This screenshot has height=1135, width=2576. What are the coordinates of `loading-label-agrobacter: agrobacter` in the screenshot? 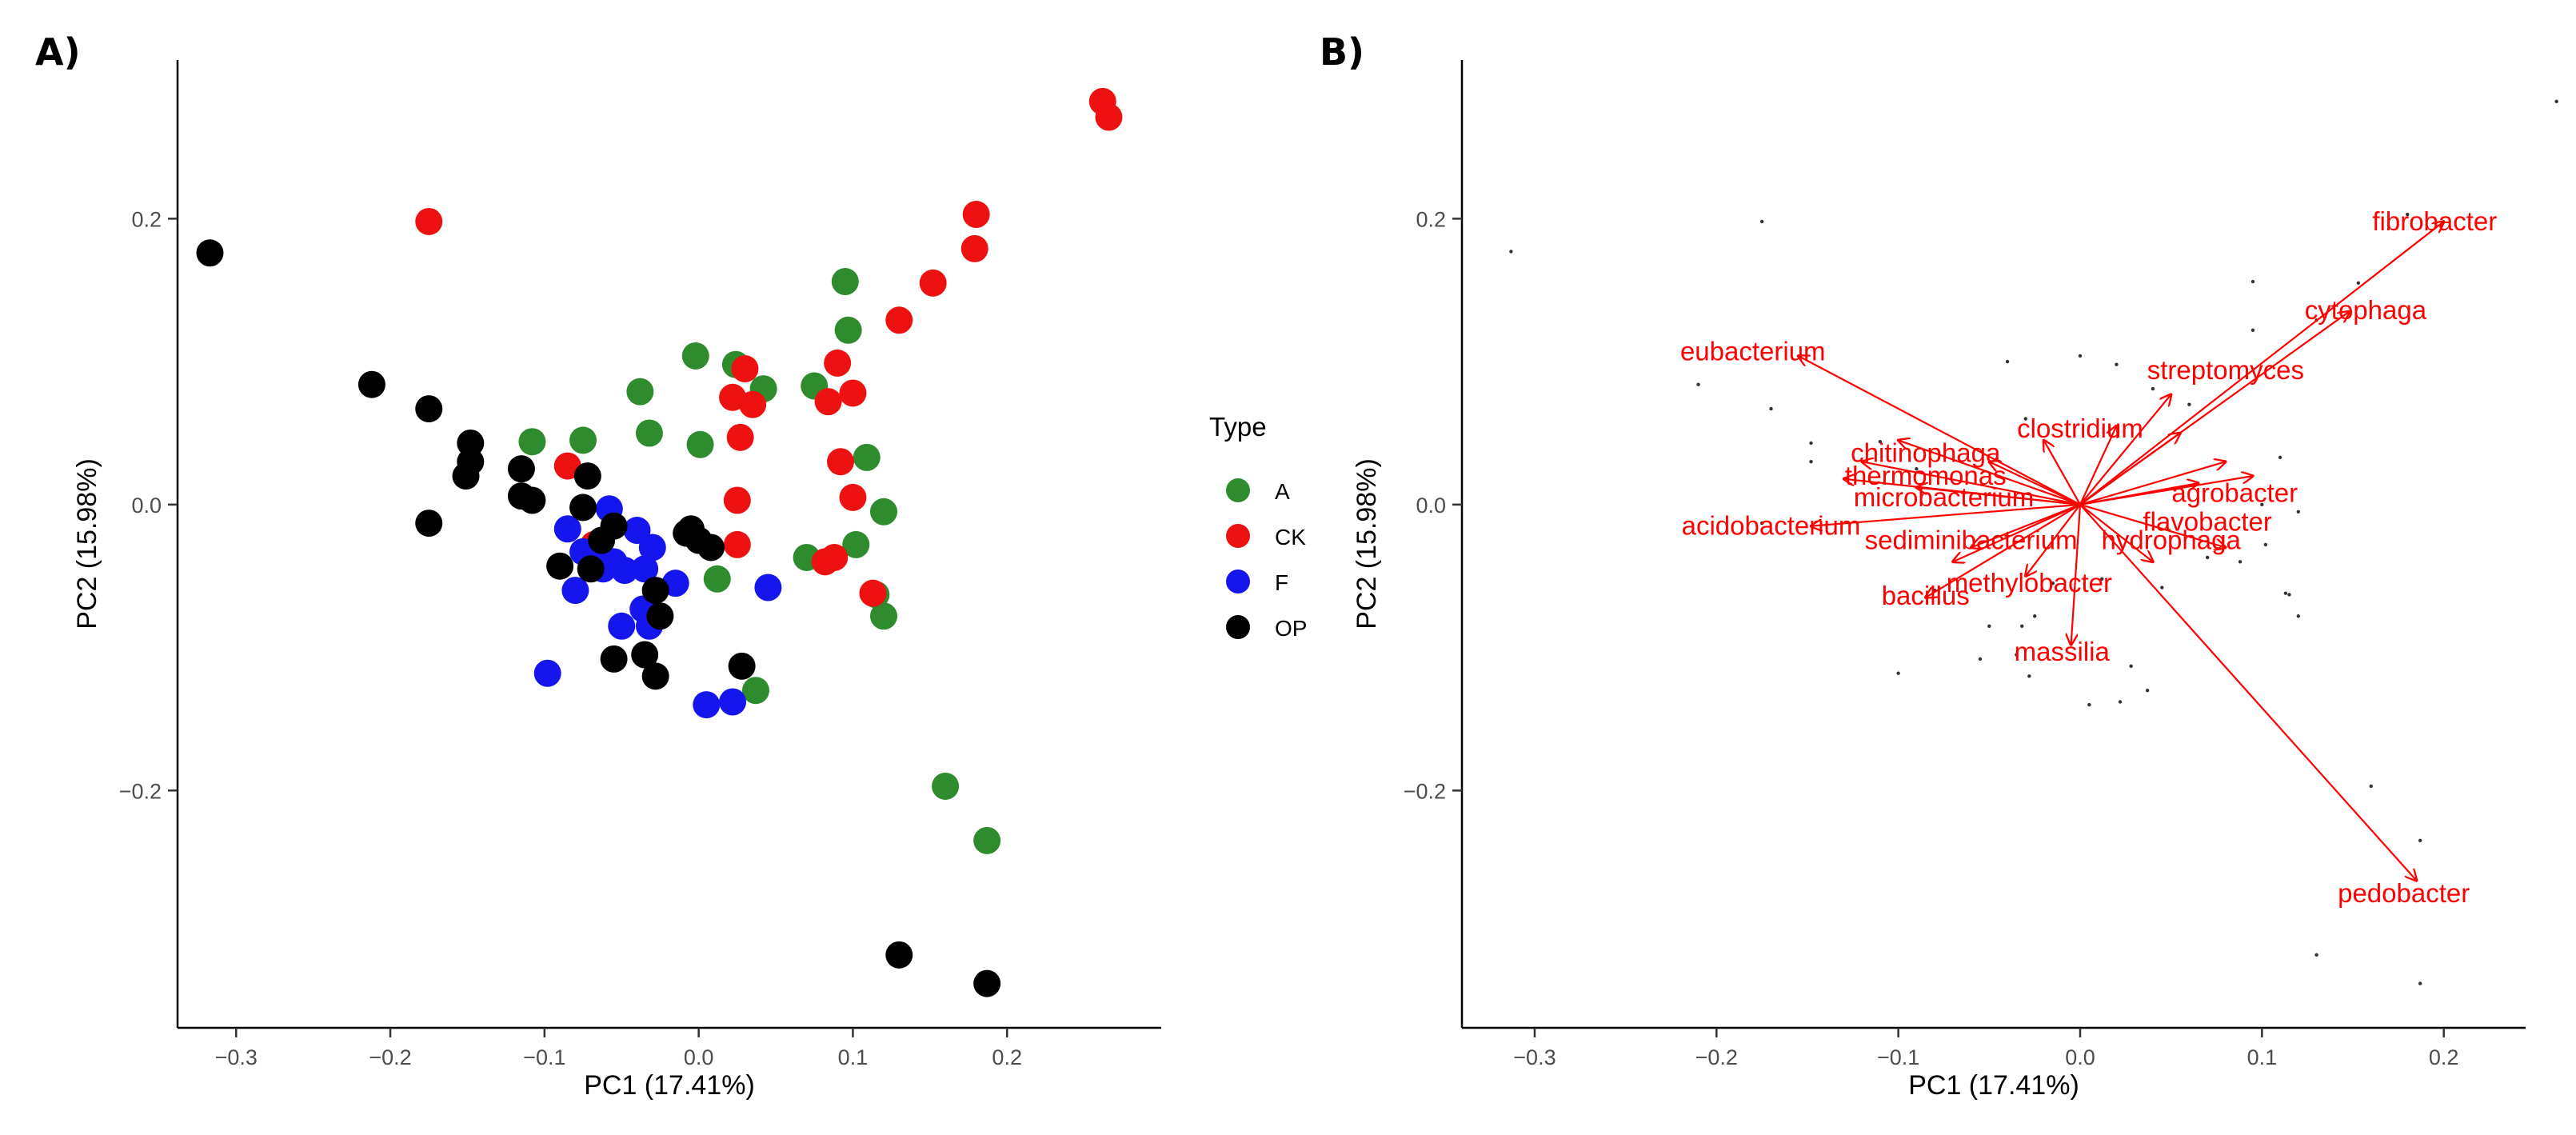 It's located at (2235, 493).